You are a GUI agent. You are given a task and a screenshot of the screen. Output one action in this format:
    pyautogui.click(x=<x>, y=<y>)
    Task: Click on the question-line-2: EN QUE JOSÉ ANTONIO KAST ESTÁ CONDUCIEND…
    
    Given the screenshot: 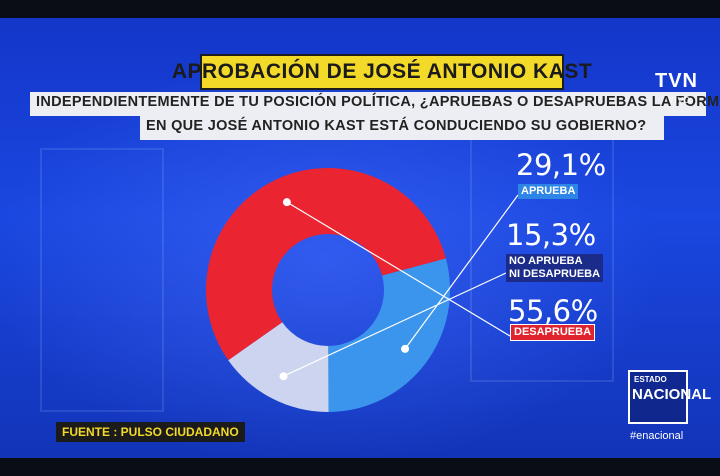 What is the action you would take?
    pyautogui.click(x=402, y=128)
    